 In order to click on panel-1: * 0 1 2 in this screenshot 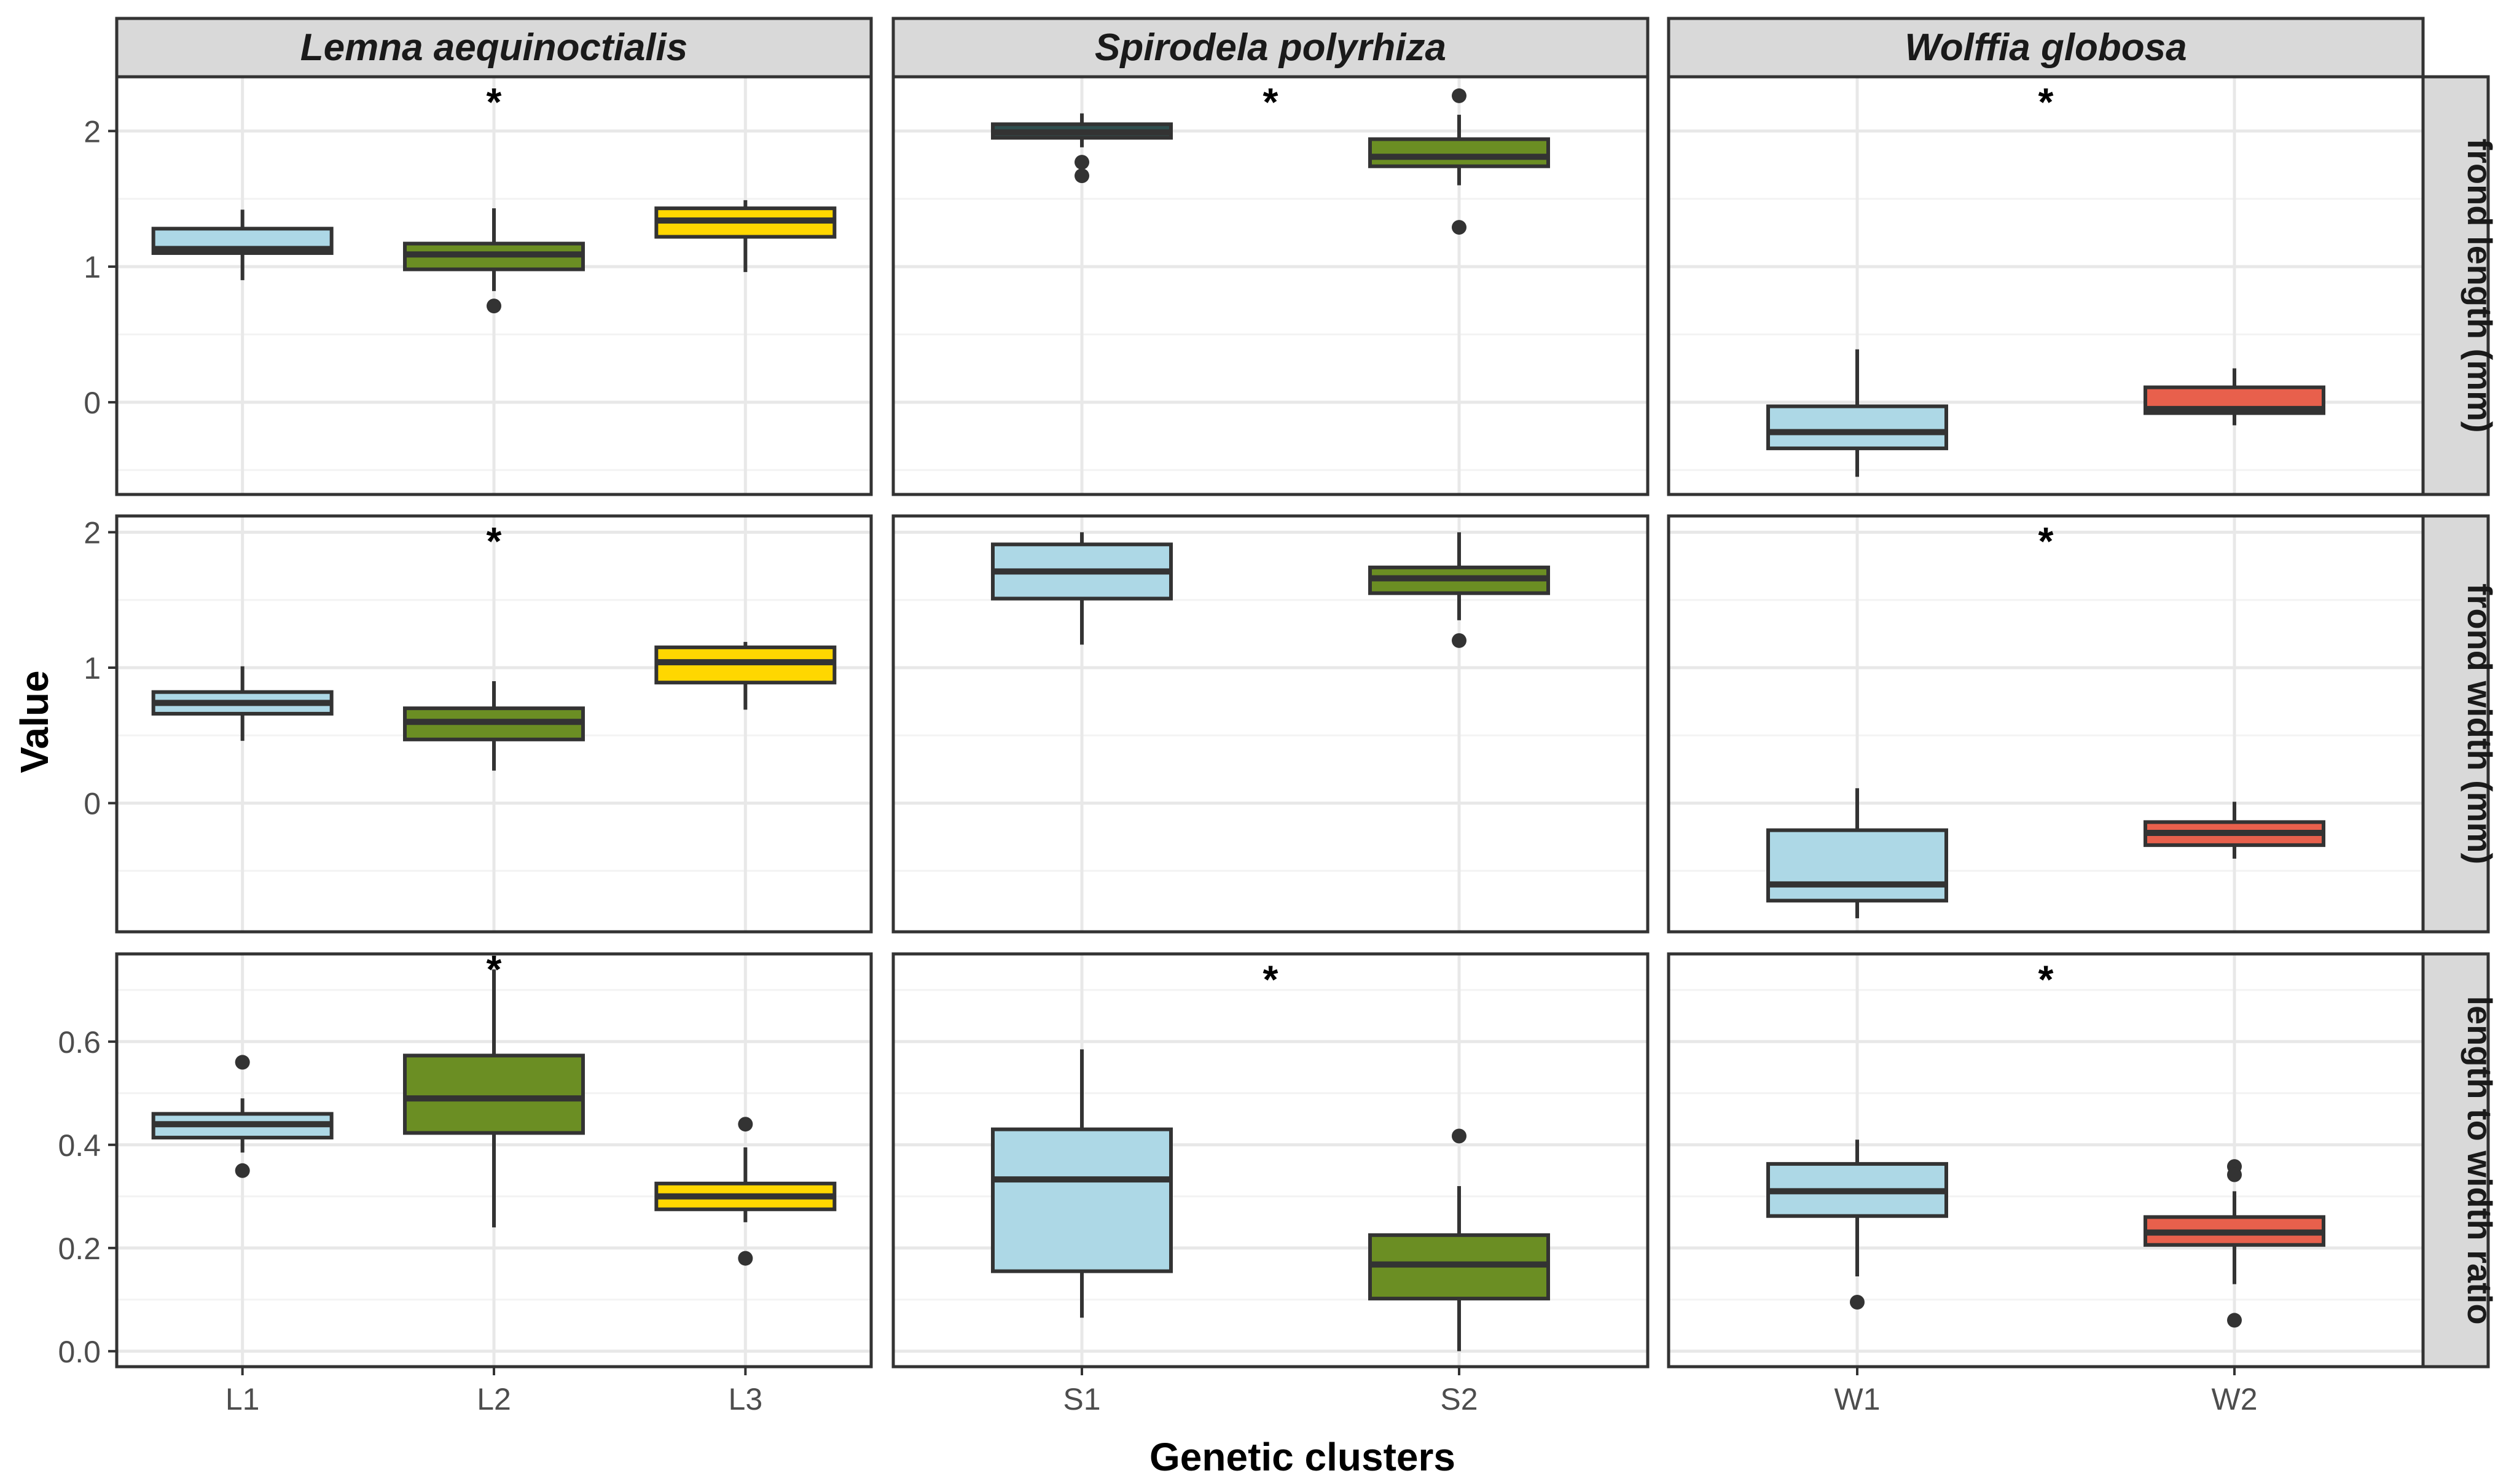, I will do `click(478, 285)`.